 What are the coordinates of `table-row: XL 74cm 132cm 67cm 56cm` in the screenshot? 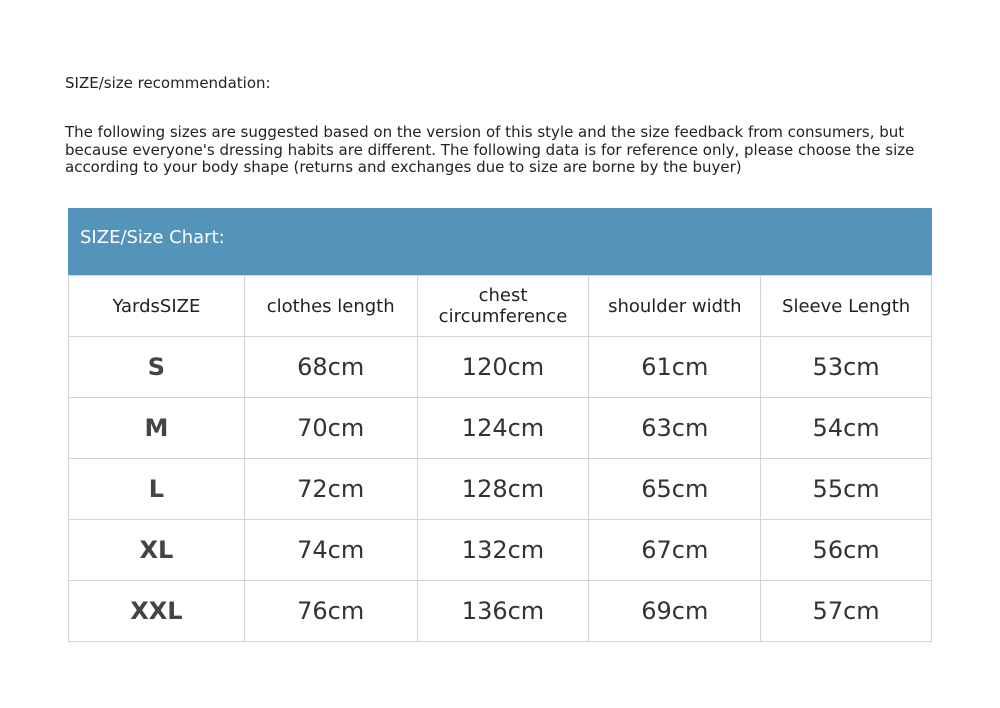 It's located at (500, 550).